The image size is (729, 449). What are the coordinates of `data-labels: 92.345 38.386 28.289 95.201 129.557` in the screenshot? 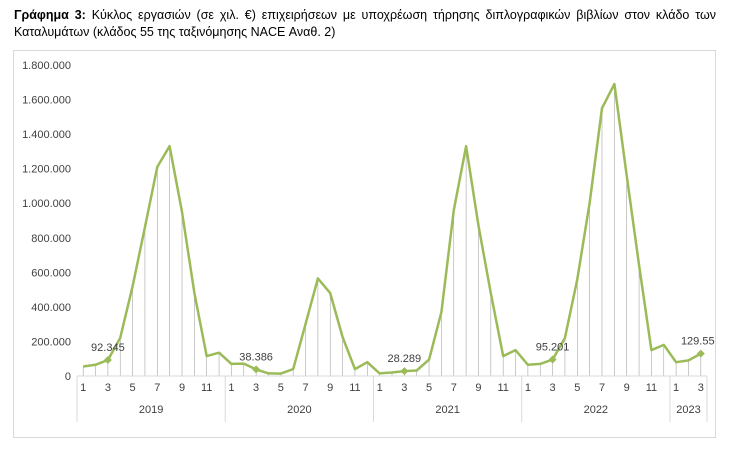 It's located at (403, 356).